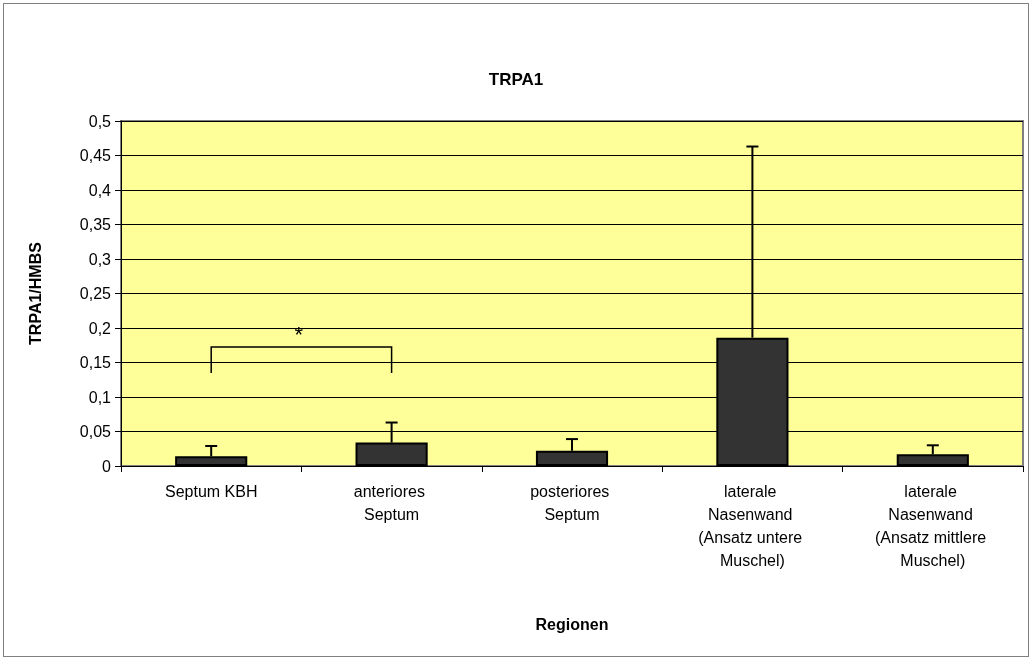  I want to click on x-tick-label: laterale Nasenwand (Ansatz mittlere Muschel), so click(933, 526).